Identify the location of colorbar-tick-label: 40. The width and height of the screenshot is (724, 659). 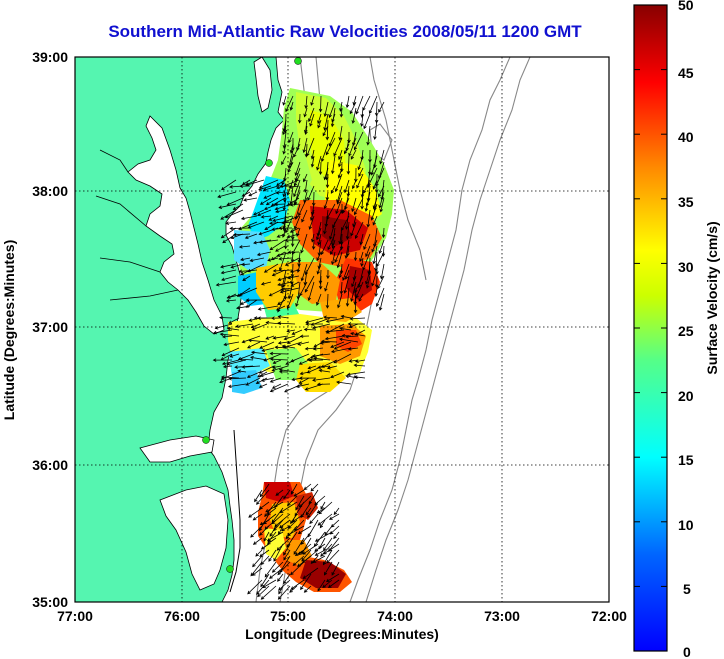
(686, 137).